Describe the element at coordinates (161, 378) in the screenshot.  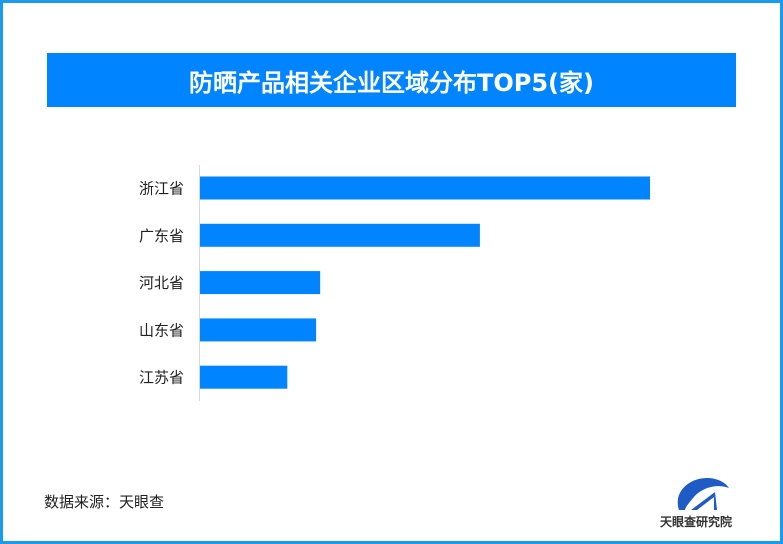
I see `category-label: 江苏省` at that location.